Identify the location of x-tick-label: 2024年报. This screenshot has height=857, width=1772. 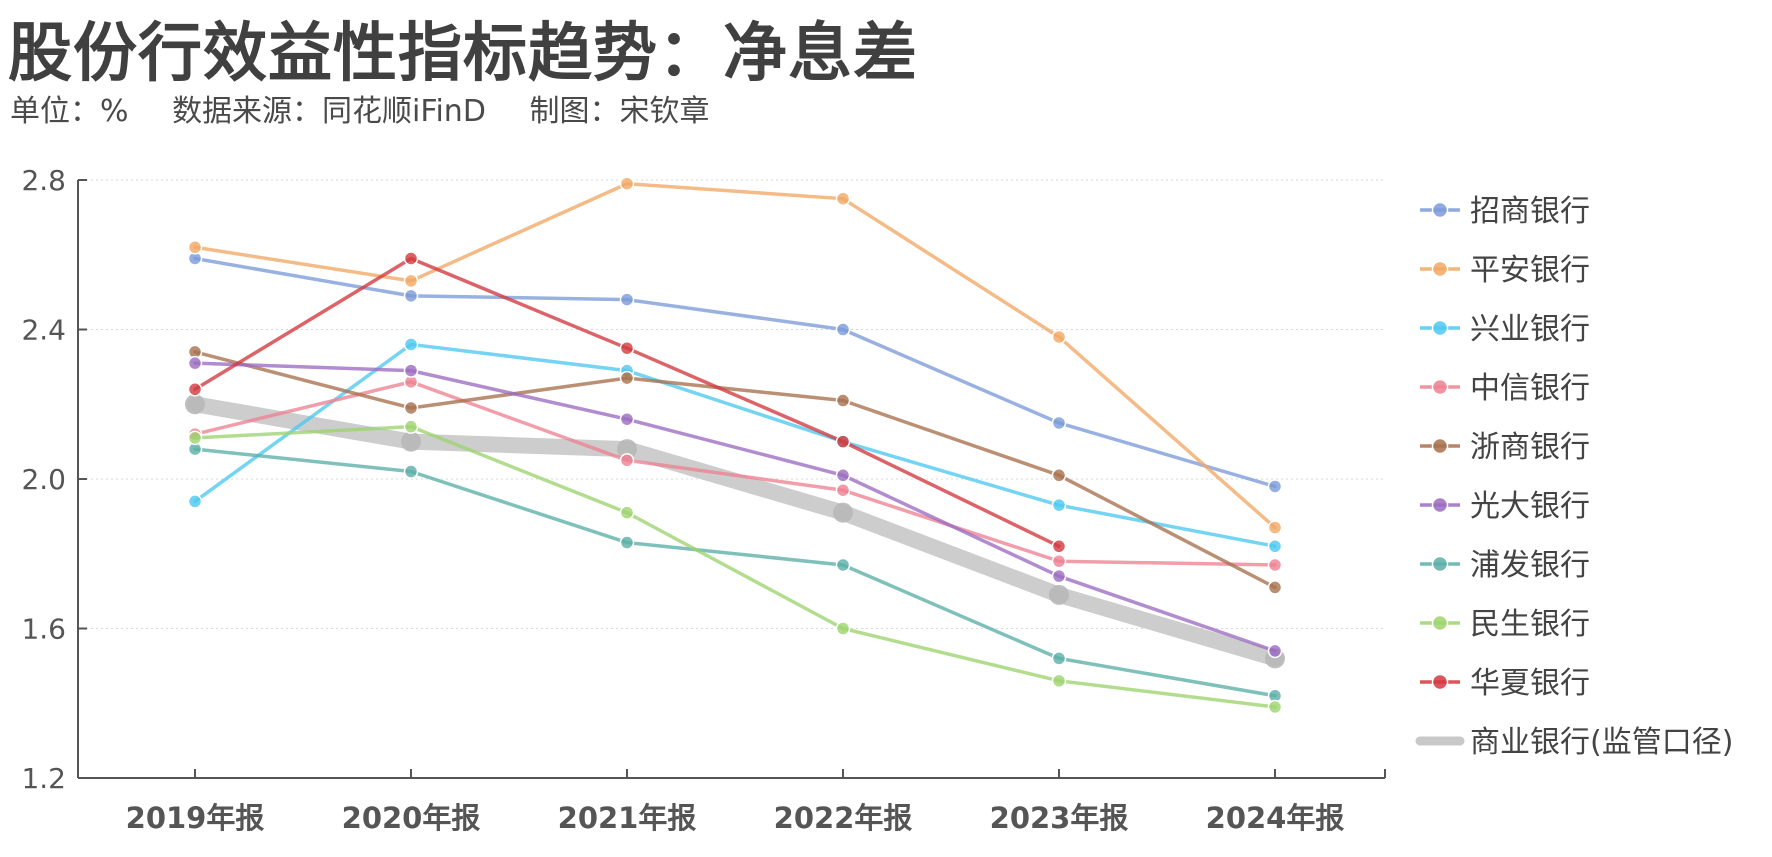
(1275, 818).